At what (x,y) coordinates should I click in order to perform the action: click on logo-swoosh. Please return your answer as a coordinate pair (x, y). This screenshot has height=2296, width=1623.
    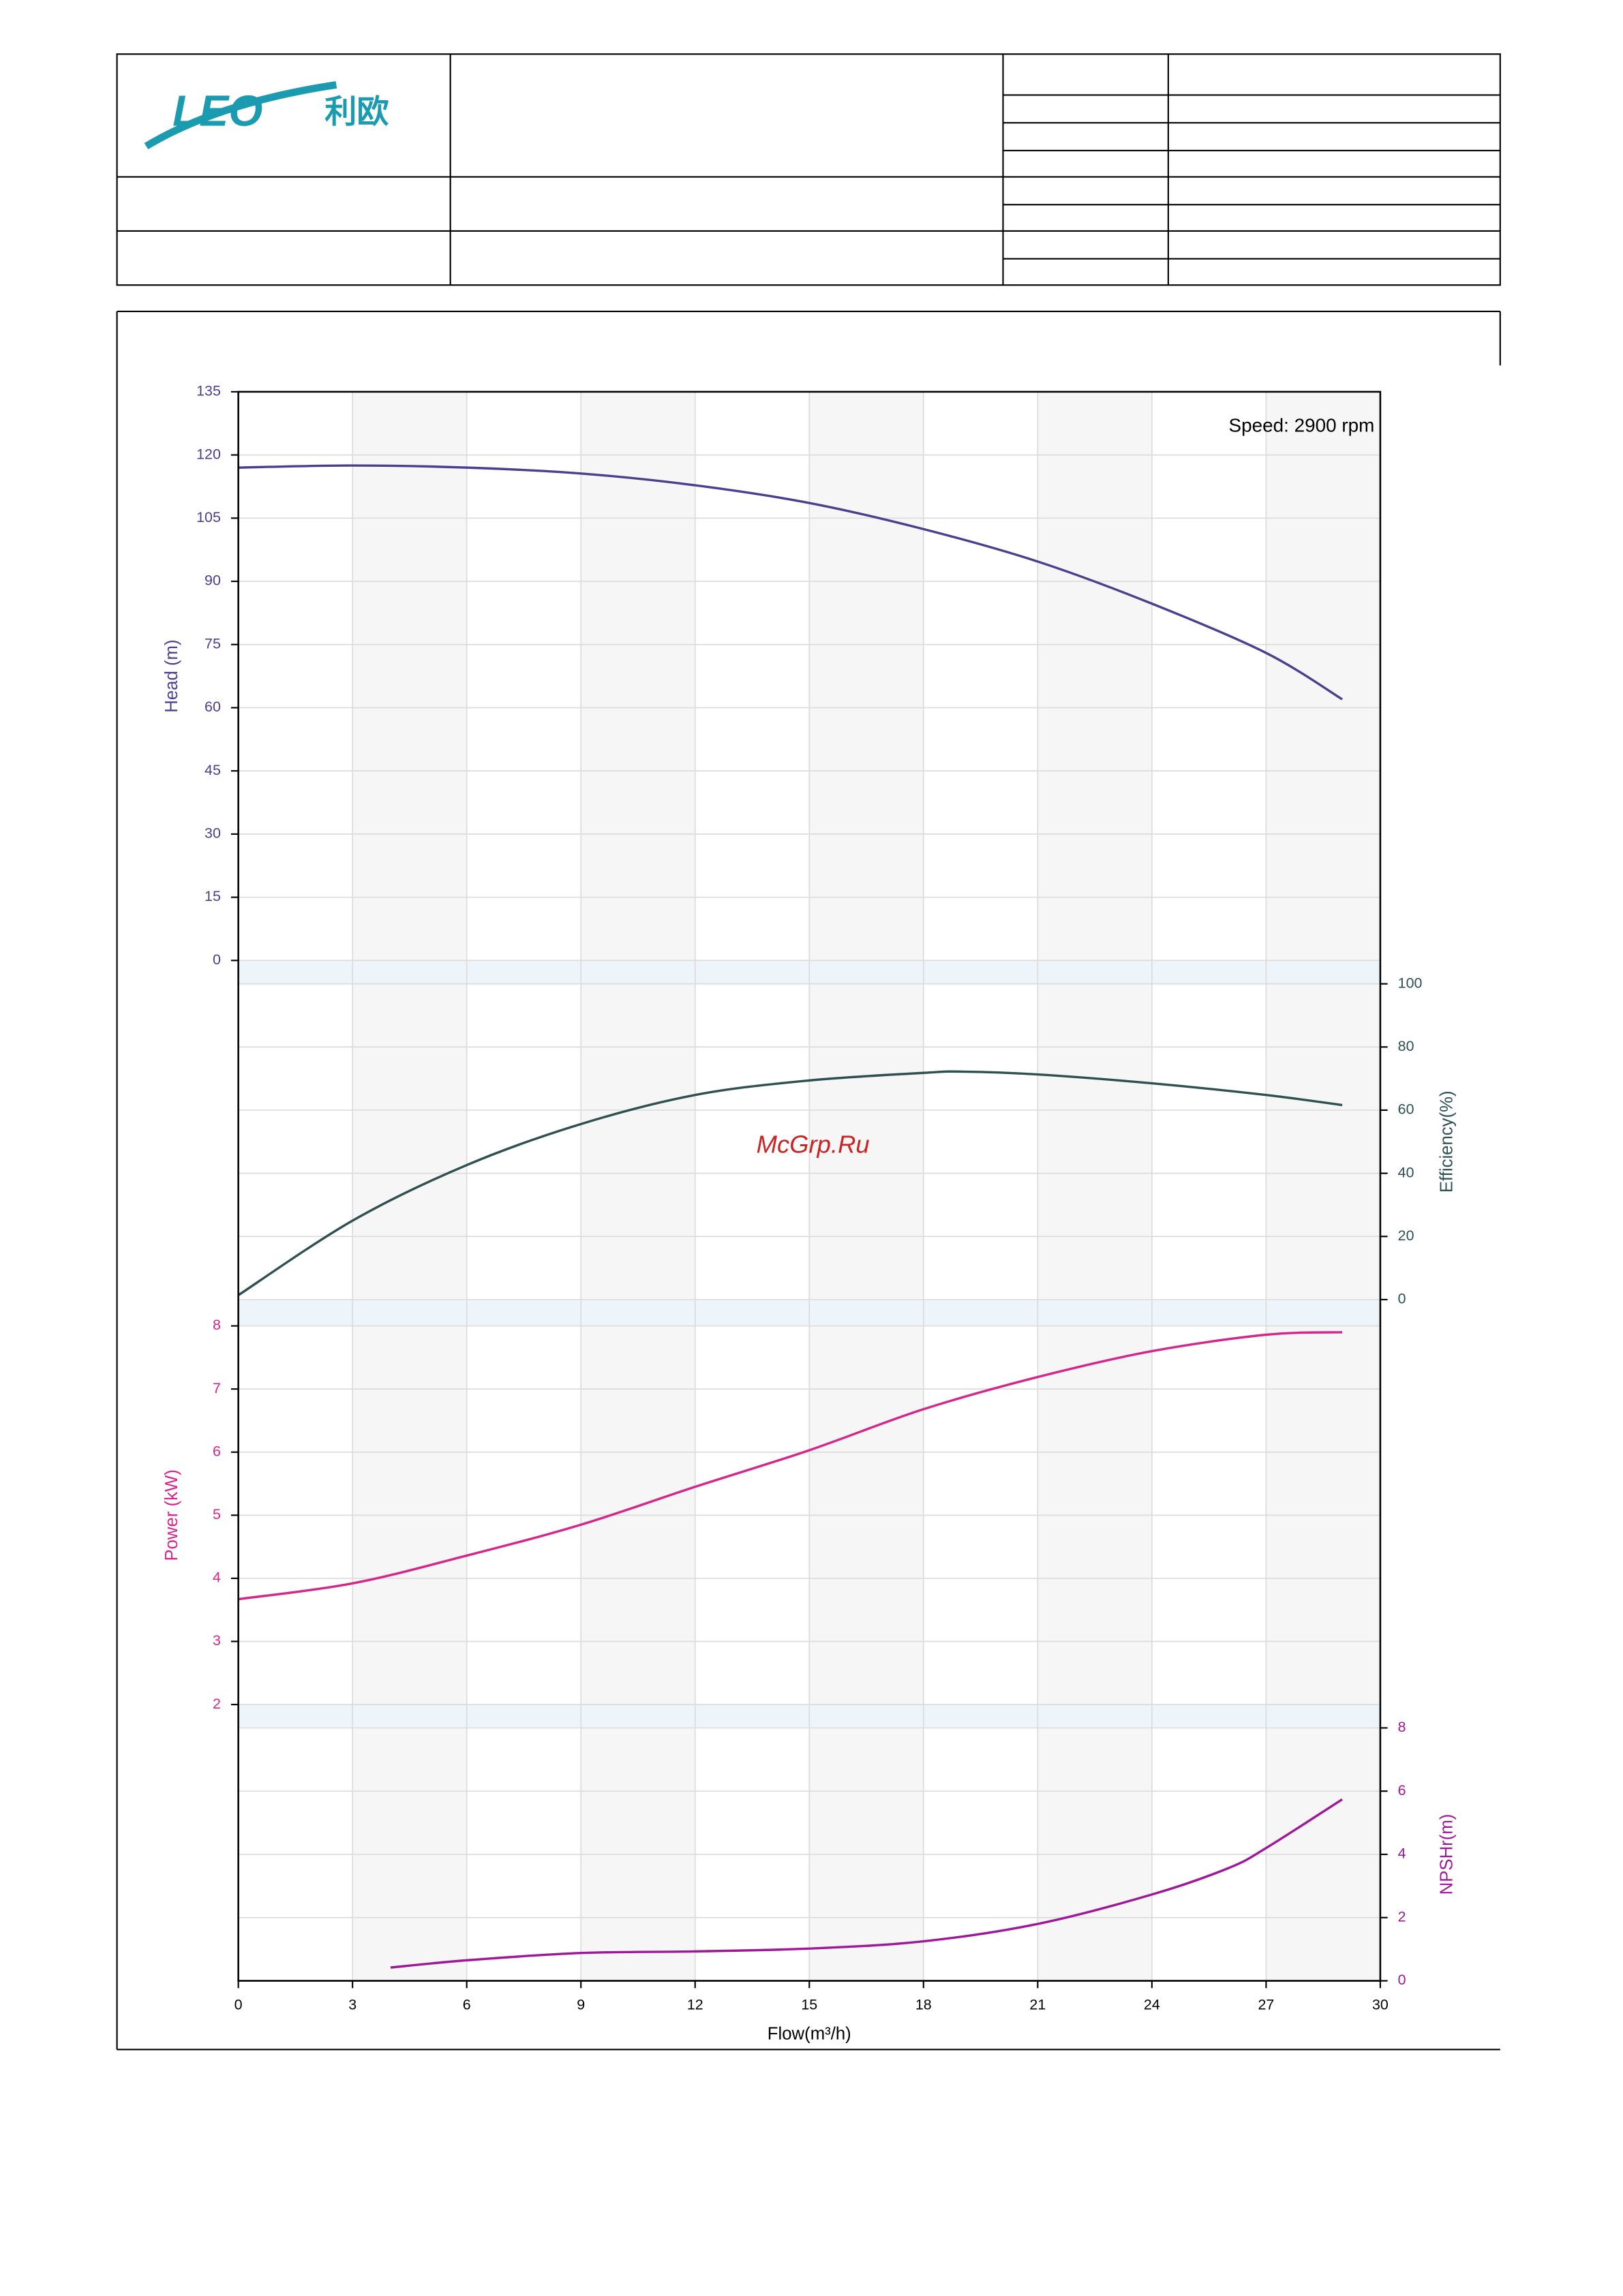
    Looking at the image, I should click on (240, 115).